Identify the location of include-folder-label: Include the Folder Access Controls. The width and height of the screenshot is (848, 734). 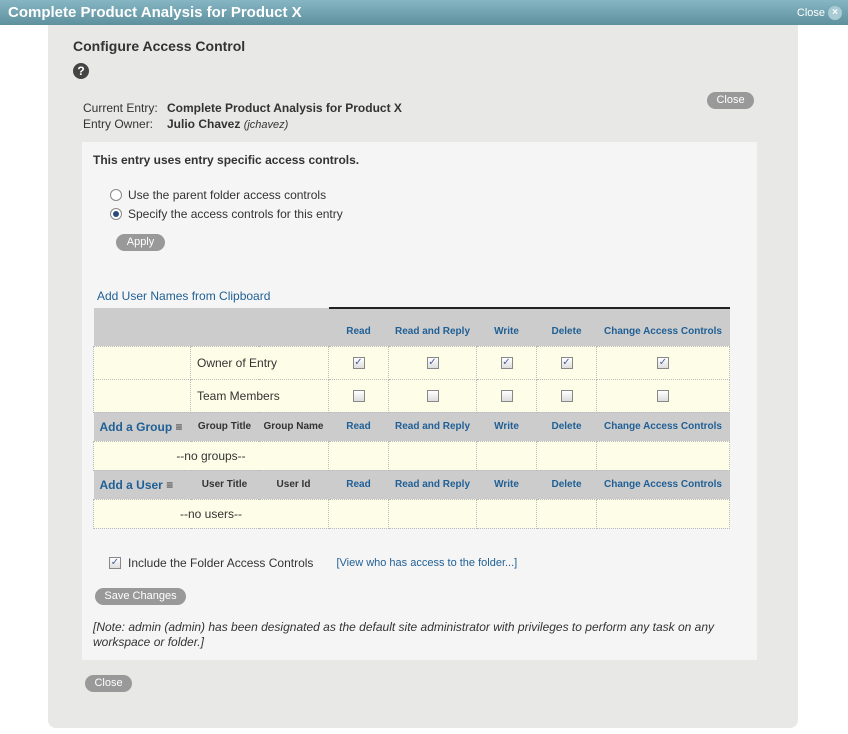
(221, 563).